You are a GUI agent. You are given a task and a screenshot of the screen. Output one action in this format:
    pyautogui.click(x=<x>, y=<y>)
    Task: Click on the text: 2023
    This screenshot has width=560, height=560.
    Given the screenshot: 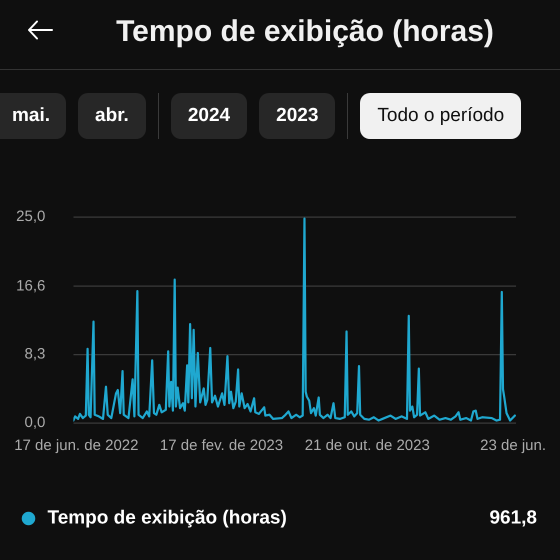 What is the action you would take?
    pyautogui.click(x=297, y=116)
    